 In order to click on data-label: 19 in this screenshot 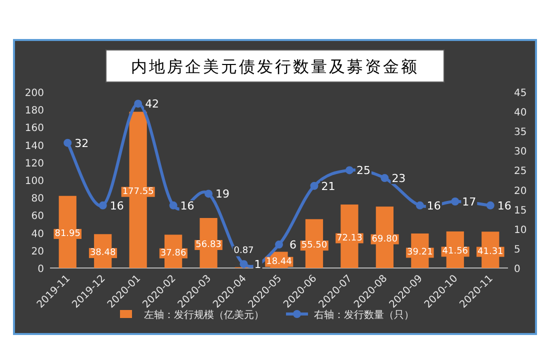, I will do `click(223, 194)`.